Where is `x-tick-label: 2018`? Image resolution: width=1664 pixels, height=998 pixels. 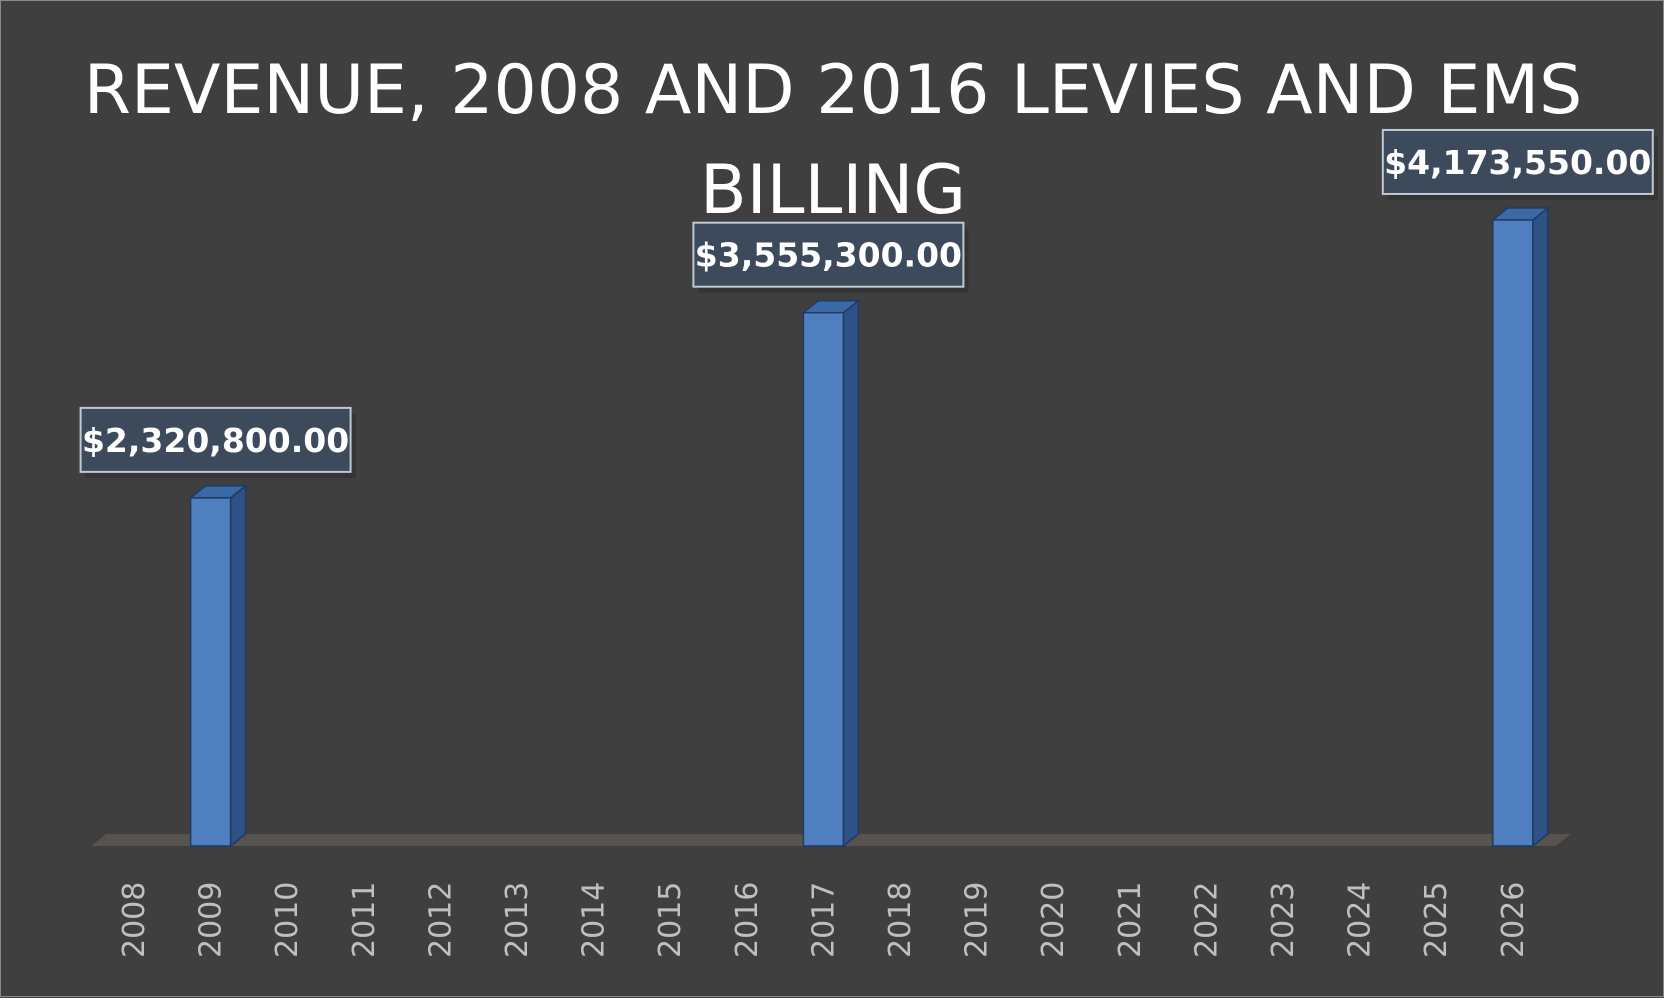 x-tick-label: 2018 is located at coordinates (900, 920).